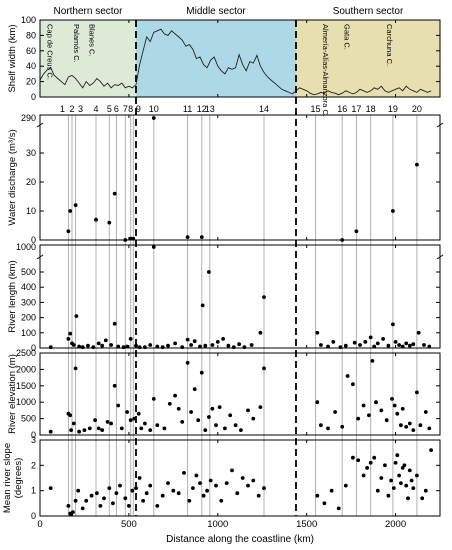 The width and height of the screenshot is (452, 550). I want to click on y-axis-label: River elevation (m), so click(12, 394).